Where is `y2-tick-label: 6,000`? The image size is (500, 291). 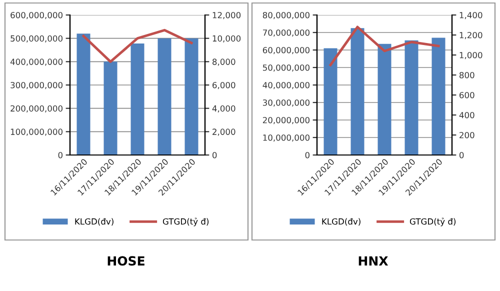 y2-tick-label: 6,000 is located at coordinates (224, 86).